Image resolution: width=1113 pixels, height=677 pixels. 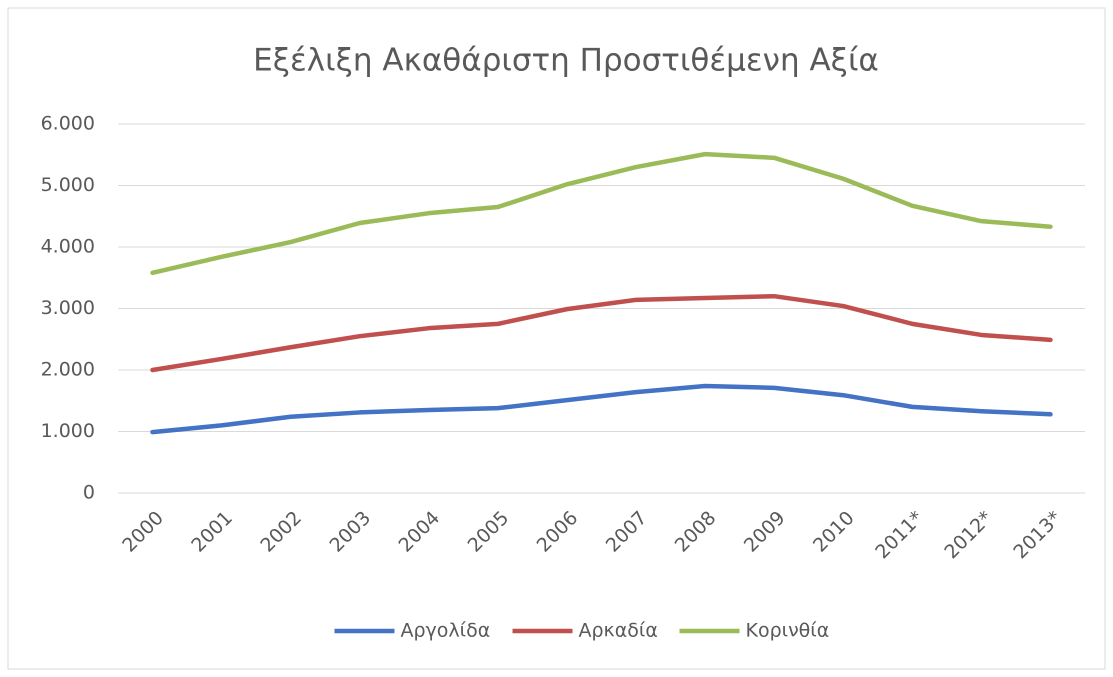 I want to click on y-tick-label: 1.000, so click(x=68, y=431).